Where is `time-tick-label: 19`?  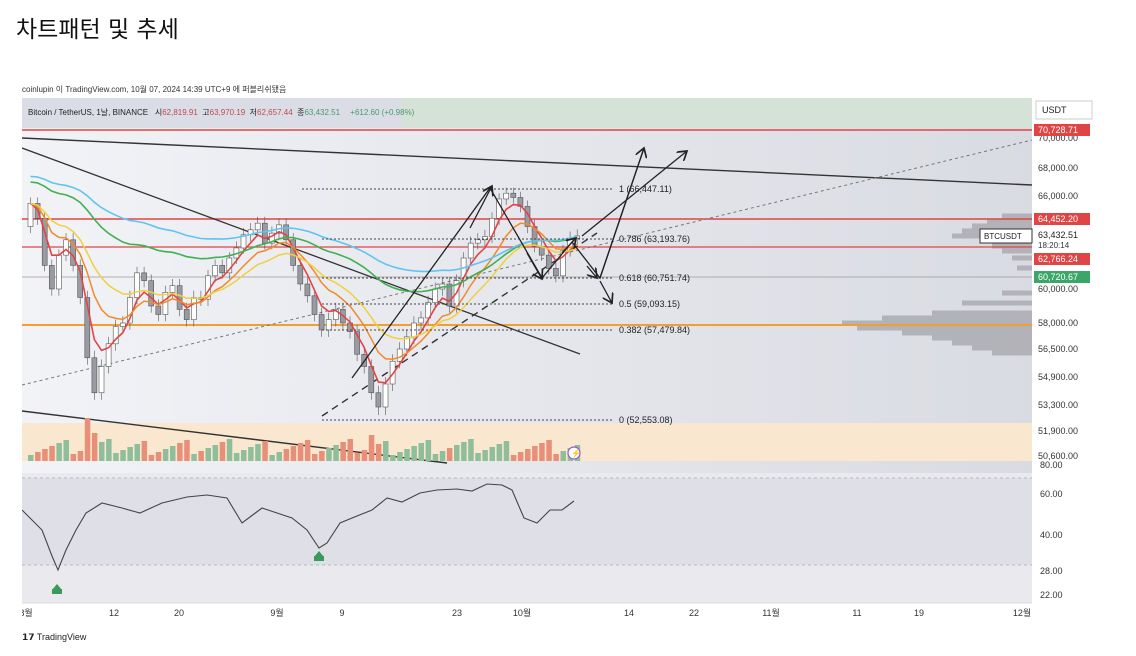 time-tick-label: 19 is located at coordinates (919, 613).